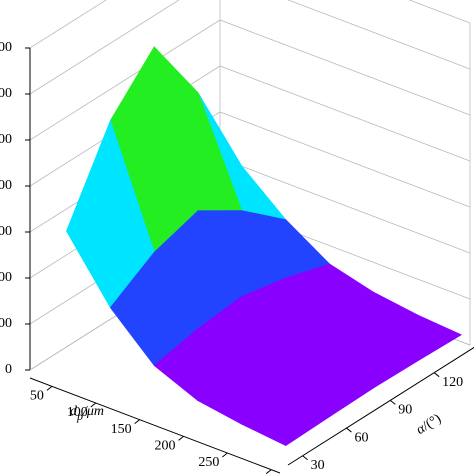 Image resolution: width=474 pixels, height=474 pixels. What do you see at coordinates (452, 382) in the screenshot?
I see `y-tick-label: 120` at bounding box center [452, 382].